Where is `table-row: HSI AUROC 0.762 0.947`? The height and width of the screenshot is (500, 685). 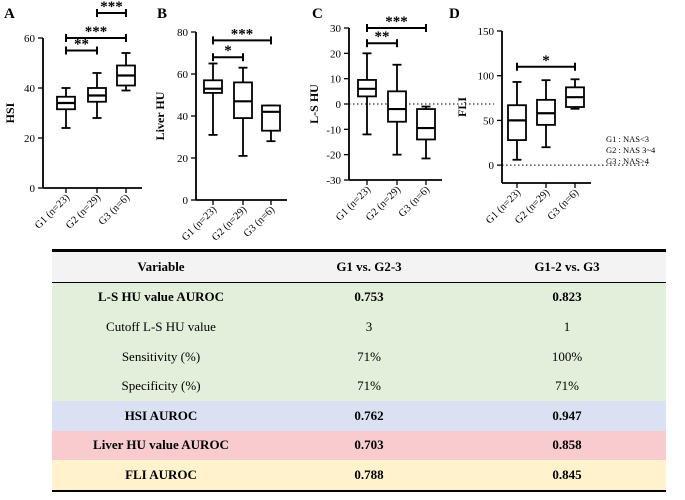
table-row: HSI AUROC 0.762 0.947 is located at coordinates (359, 415).